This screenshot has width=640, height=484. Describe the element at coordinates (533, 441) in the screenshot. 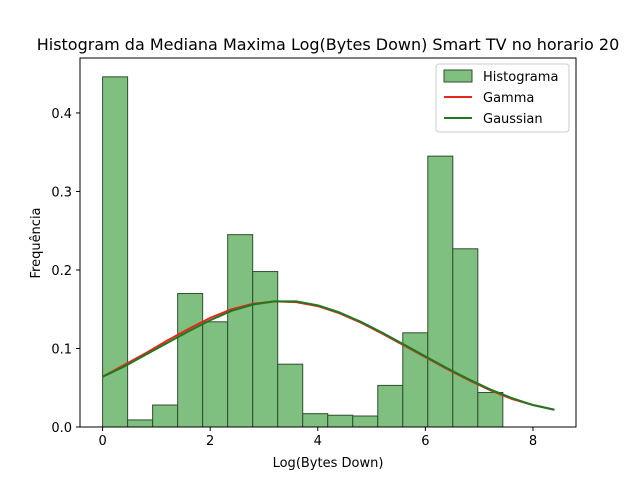

I see `x-tick-label: 8` at that location.